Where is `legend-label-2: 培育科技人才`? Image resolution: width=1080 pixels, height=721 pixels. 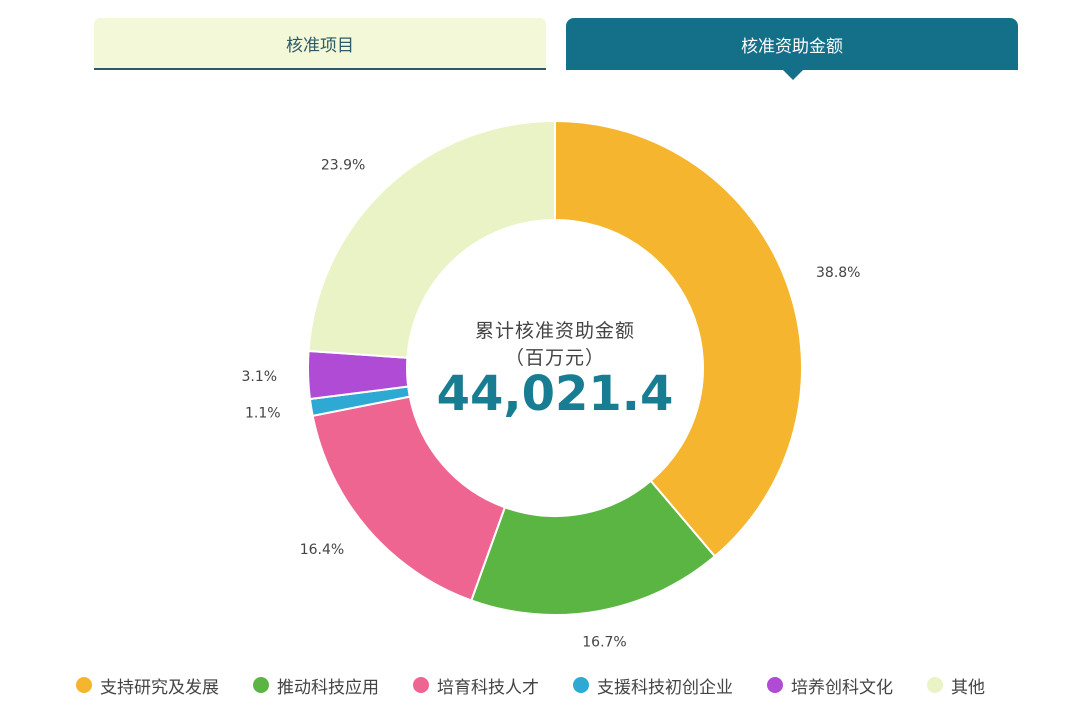 legend-label-2: 培育科技人才 is located at coordinates (488, 687).